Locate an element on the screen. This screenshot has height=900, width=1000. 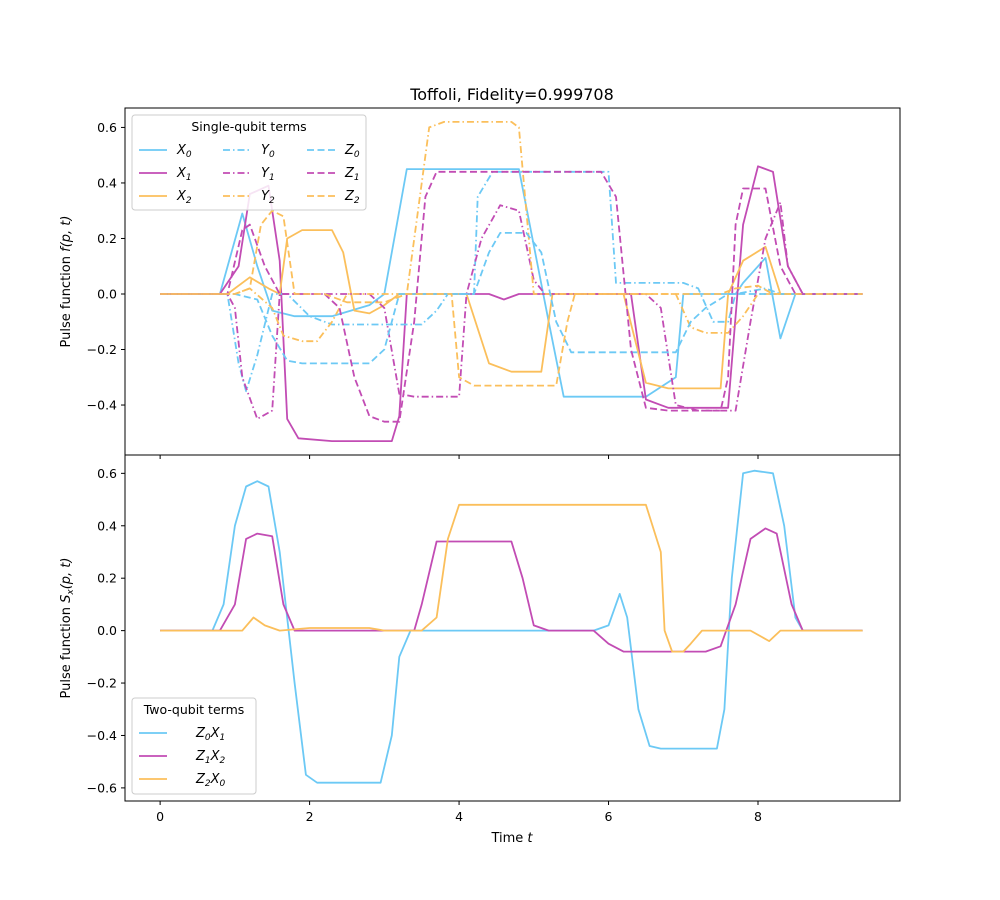
legend-label: X2 is located at coordinates (184, 197).